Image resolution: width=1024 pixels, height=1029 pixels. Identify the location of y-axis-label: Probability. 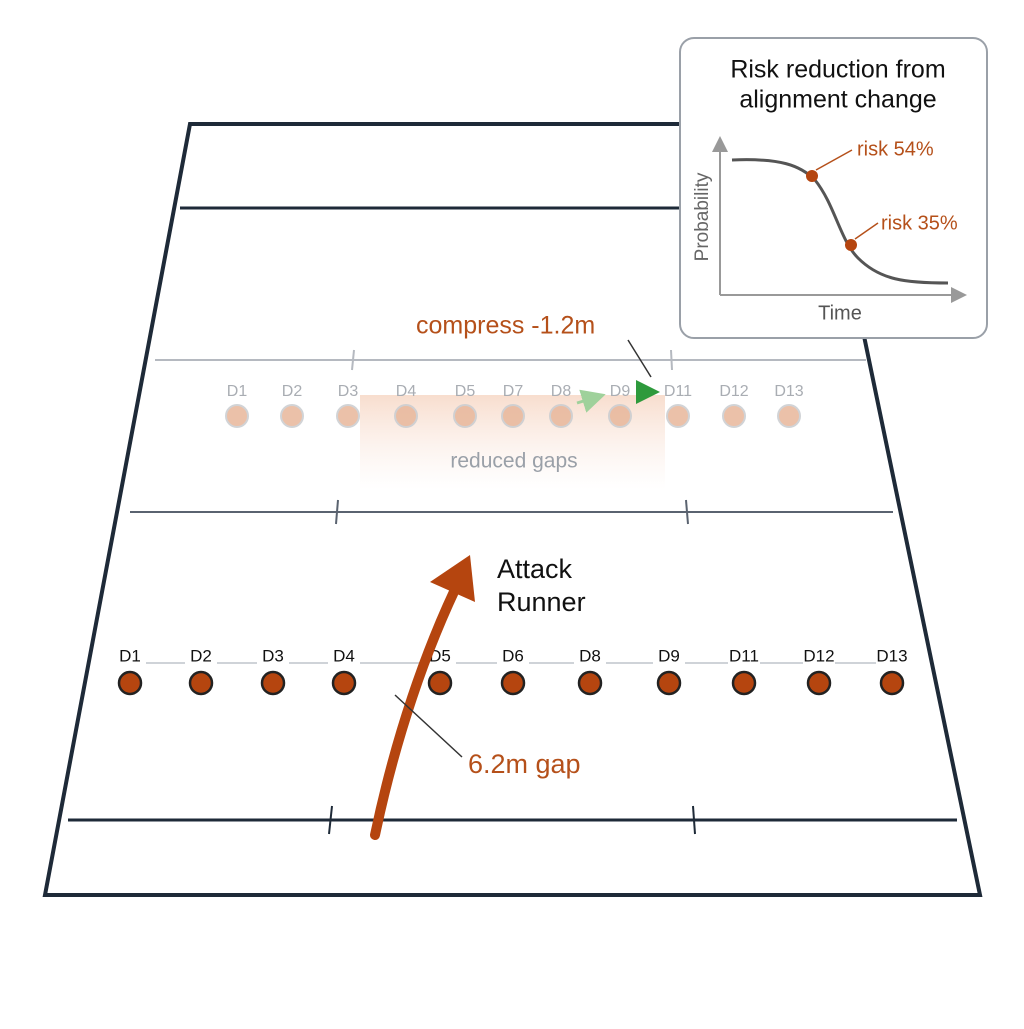
(702, 216).